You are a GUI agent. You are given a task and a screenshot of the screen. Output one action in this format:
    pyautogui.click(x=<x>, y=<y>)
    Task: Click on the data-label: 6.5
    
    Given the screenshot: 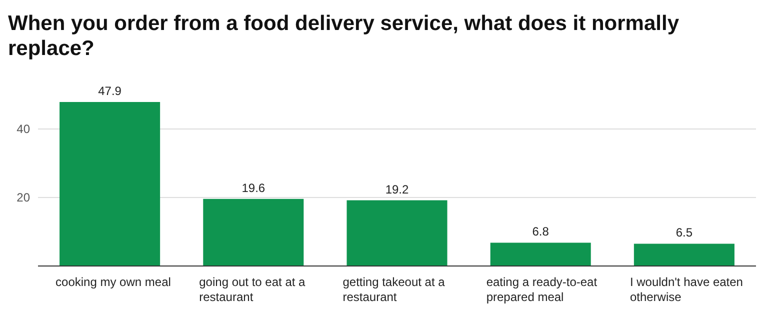 What is the action you would take?
    pyautogui.click(x=684, y=233)
    